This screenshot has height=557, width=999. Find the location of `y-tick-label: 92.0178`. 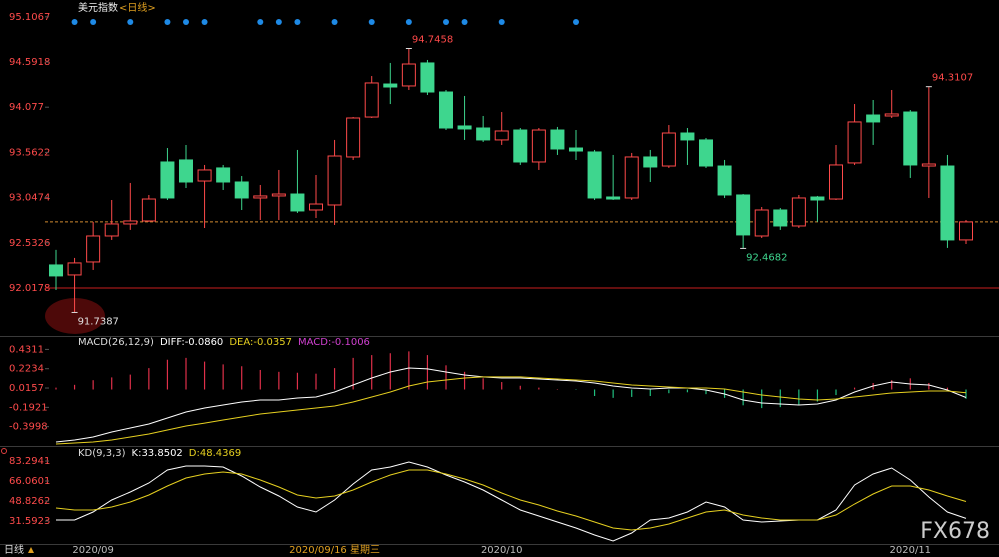

y-tick-label: 92.0178 is located at coordinates (29, 288).